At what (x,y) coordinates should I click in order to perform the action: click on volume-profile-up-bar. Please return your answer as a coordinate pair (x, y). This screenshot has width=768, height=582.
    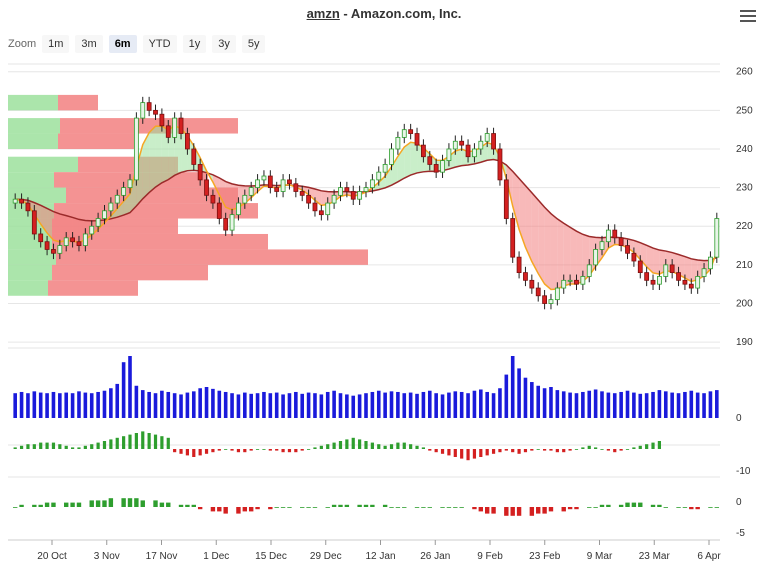
    Looking at the image, I should click on (30, 272).